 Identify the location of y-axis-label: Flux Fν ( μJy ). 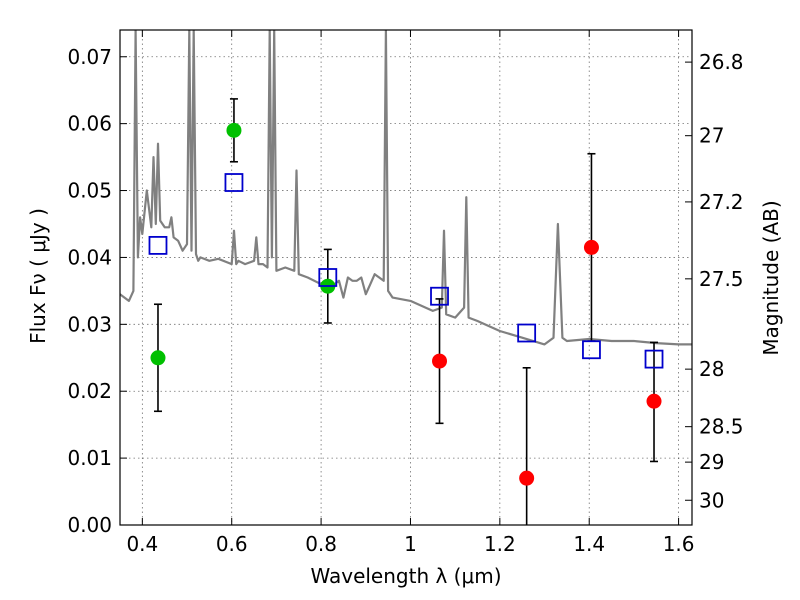
(38, 276).